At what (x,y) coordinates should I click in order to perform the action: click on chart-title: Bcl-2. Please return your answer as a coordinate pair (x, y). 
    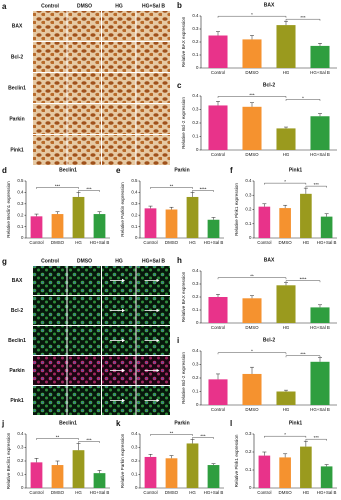
    Looking at the image, I should click on (269, 85).